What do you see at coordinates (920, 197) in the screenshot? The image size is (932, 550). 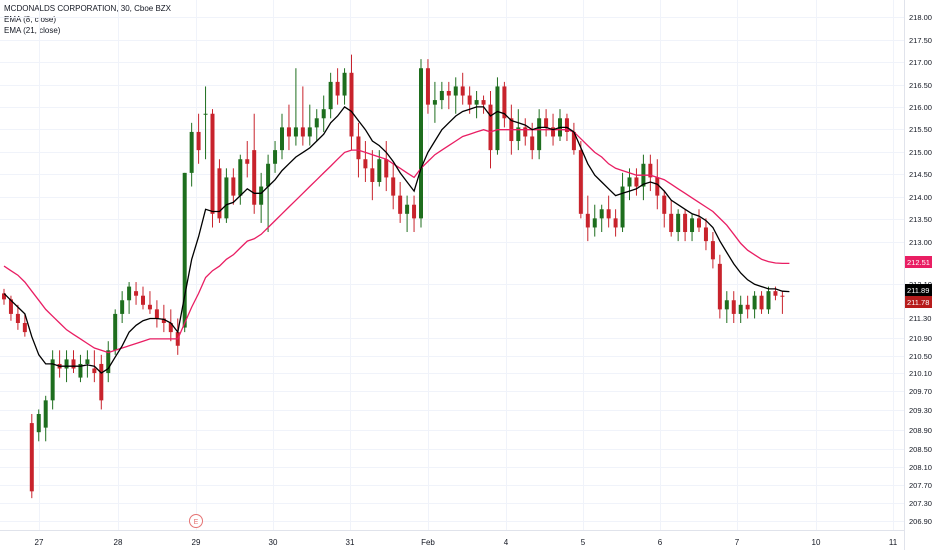 I see `y-tick-label: 214.00` at bounding box center [920, 197].